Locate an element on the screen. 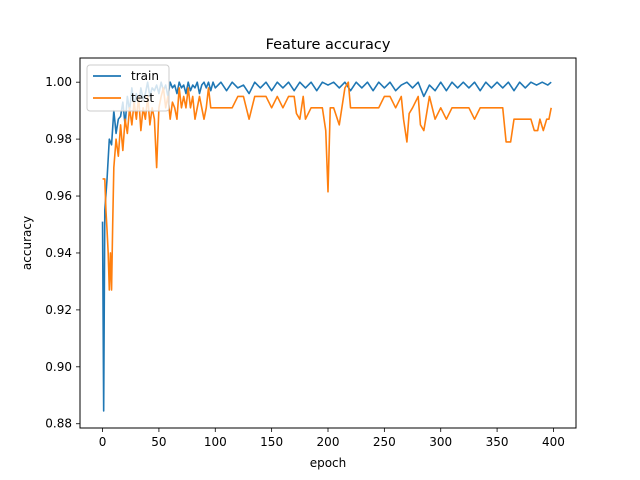  chart-title: Feature accuracy is located at coordinates (328, 45).